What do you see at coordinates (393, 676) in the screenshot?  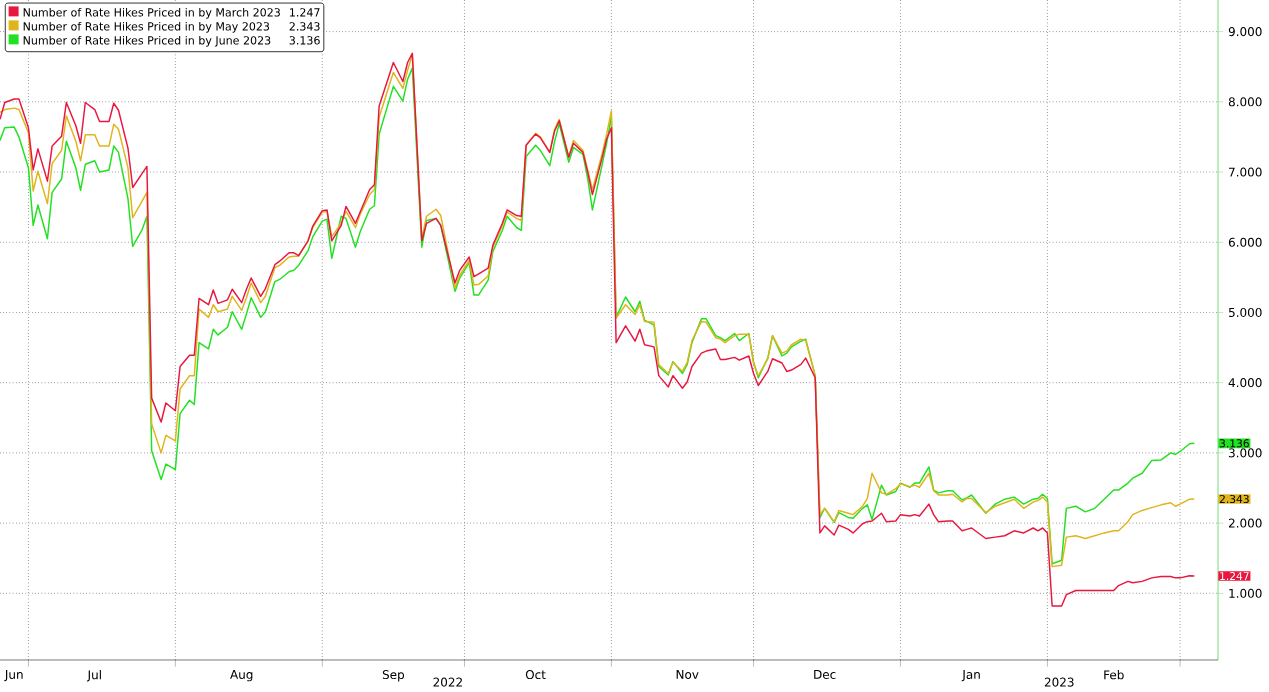 I see `x-tick-label: Sep` at bounding box center [393, 676].